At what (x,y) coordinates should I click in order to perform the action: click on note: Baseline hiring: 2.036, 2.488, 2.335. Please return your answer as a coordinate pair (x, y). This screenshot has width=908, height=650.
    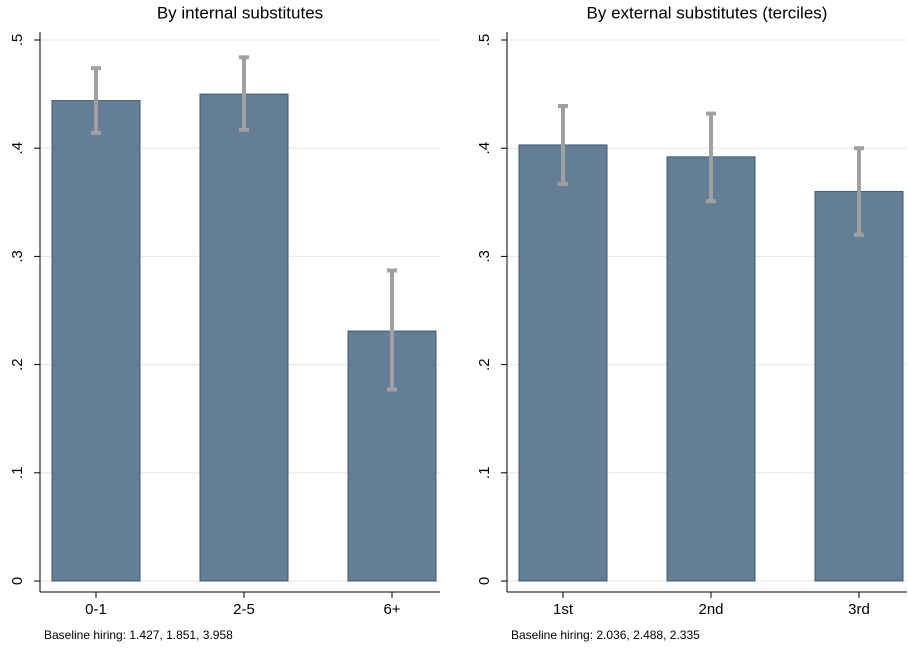
    Looking at the image, I should click on (605, 635).